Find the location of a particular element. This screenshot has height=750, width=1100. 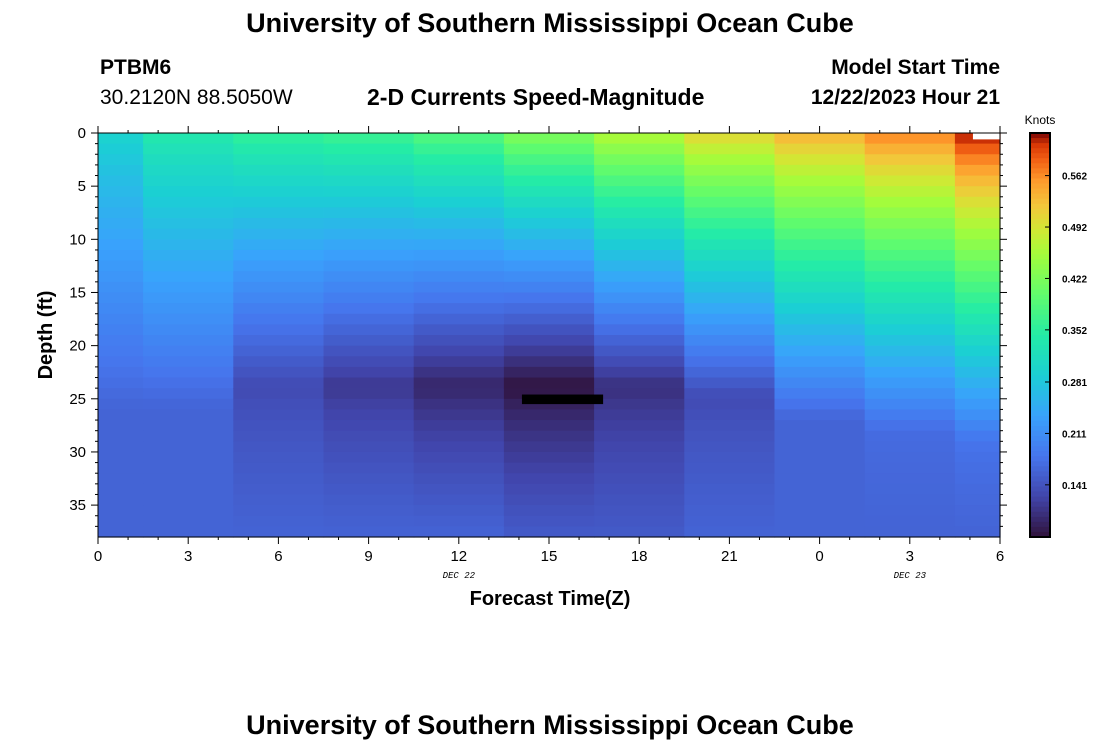

model-start-value: 12/22/2023 Hour 21 is located at coordinates (905, 97).